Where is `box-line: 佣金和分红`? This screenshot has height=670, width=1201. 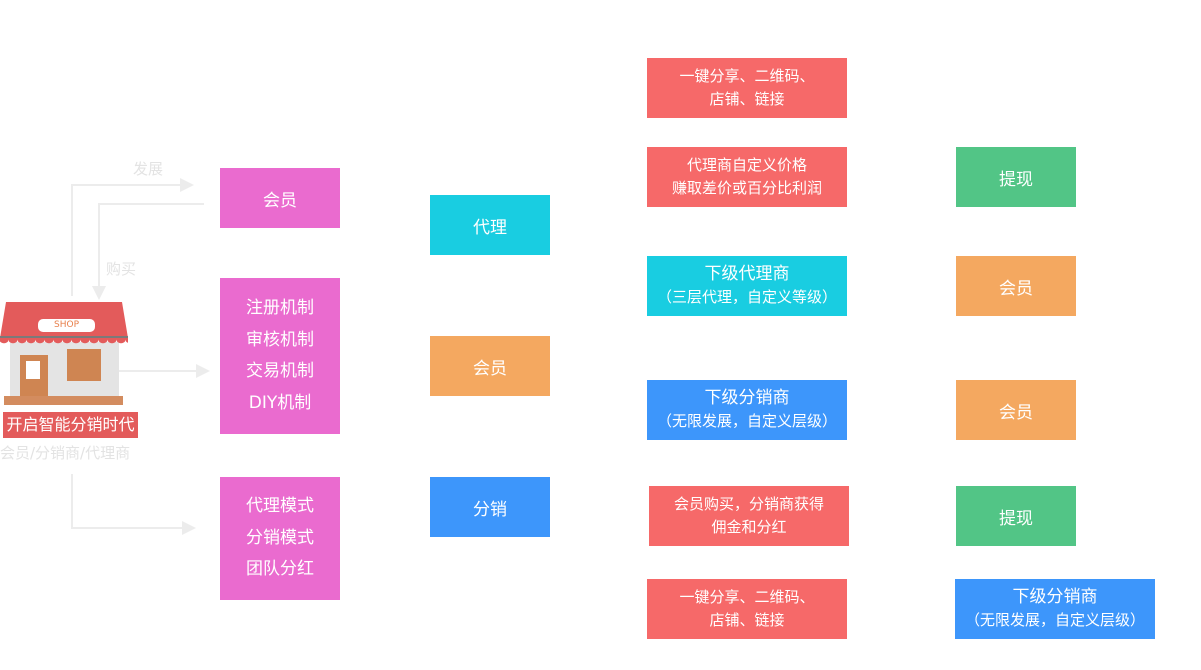
box-line: 佣金和分红 is located at coordinates (749, 527).